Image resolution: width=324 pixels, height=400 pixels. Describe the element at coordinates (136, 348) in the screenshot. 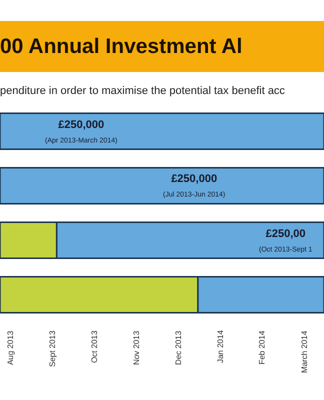

I see `text: Nov 2013` at that location.